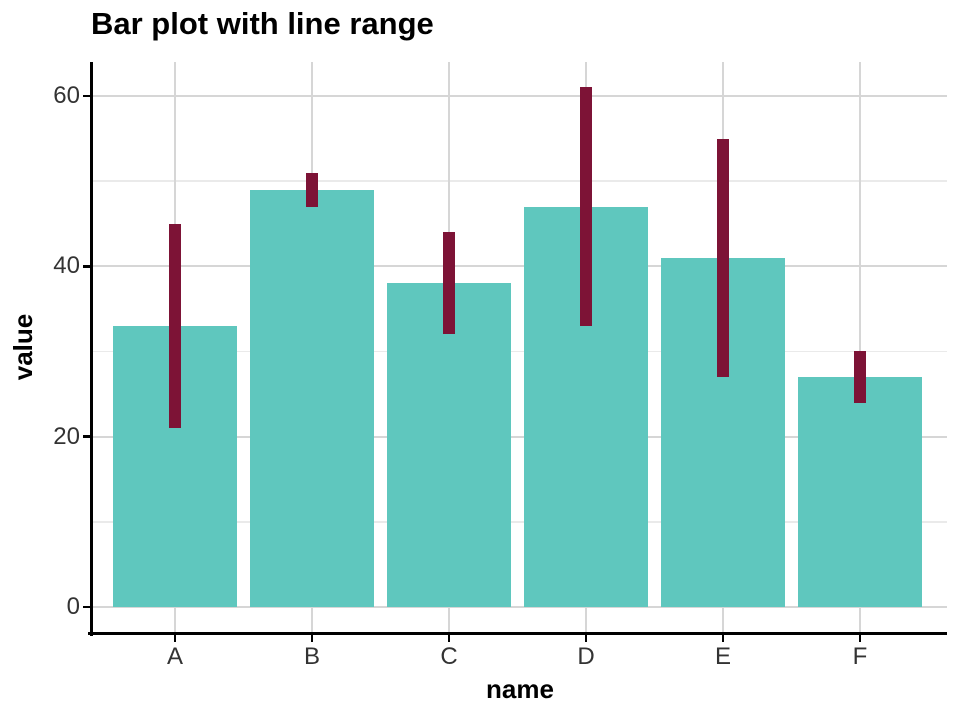 This screenshot has height=720, width=960. Describe the element at coordinates (723, 258) in the screenshot. I see `linerange-E` at that location.